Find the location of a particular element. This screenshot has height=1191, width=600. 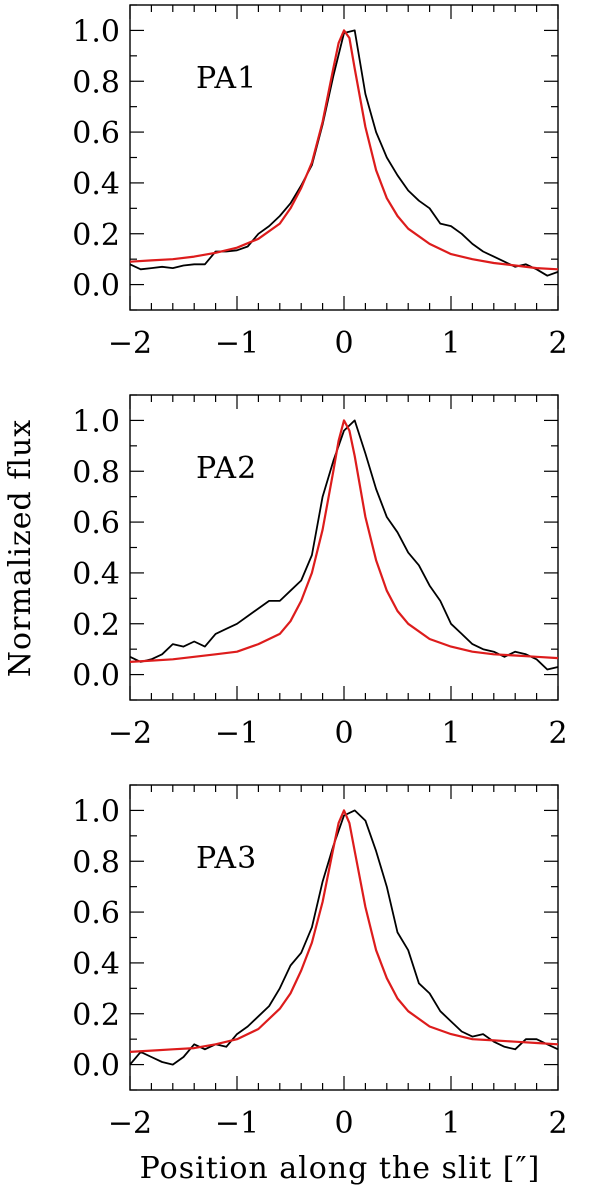

panel-label: PA1 is located at coordinates (226, 78).